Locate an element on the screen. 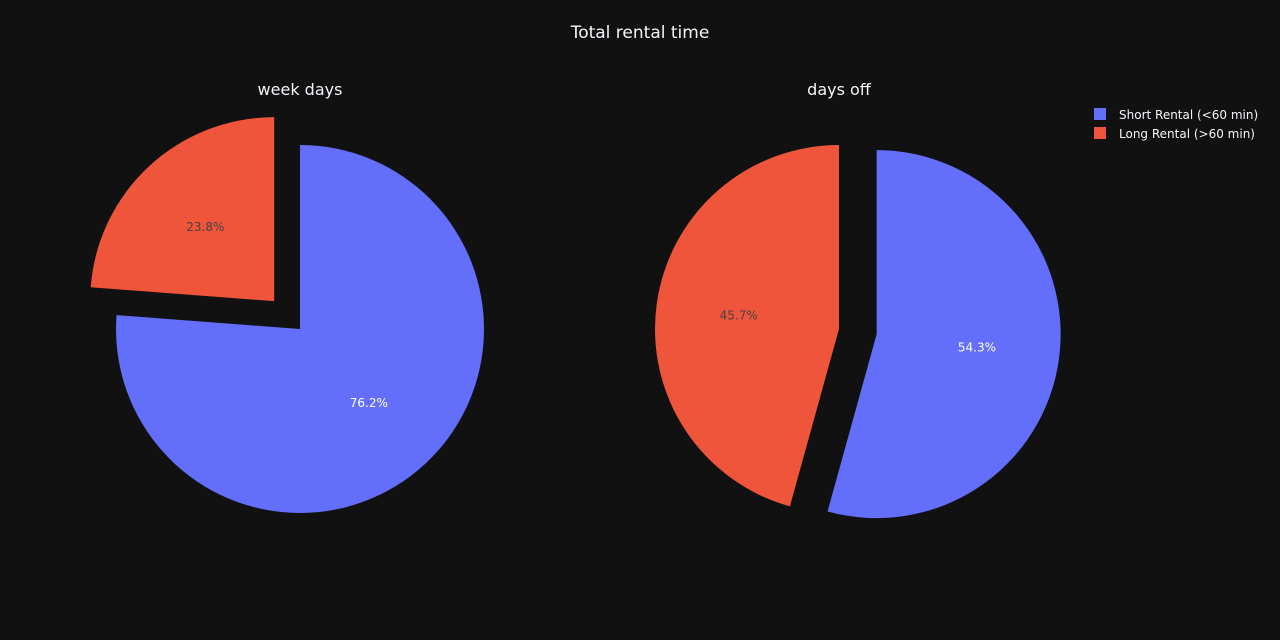  pie-days-off-labels: 54.3% 45.7% is located at coordinates (858, 331).